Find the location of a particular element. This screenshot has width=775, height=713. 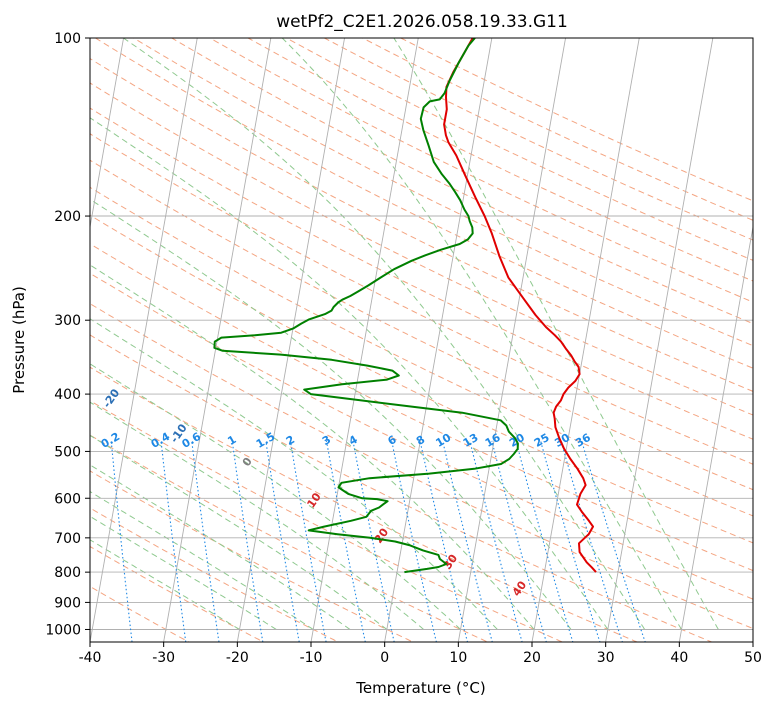

chart-title: wetPf2_C2E1.2026.058.19.33.G11 is located at coordinates (422, 22).